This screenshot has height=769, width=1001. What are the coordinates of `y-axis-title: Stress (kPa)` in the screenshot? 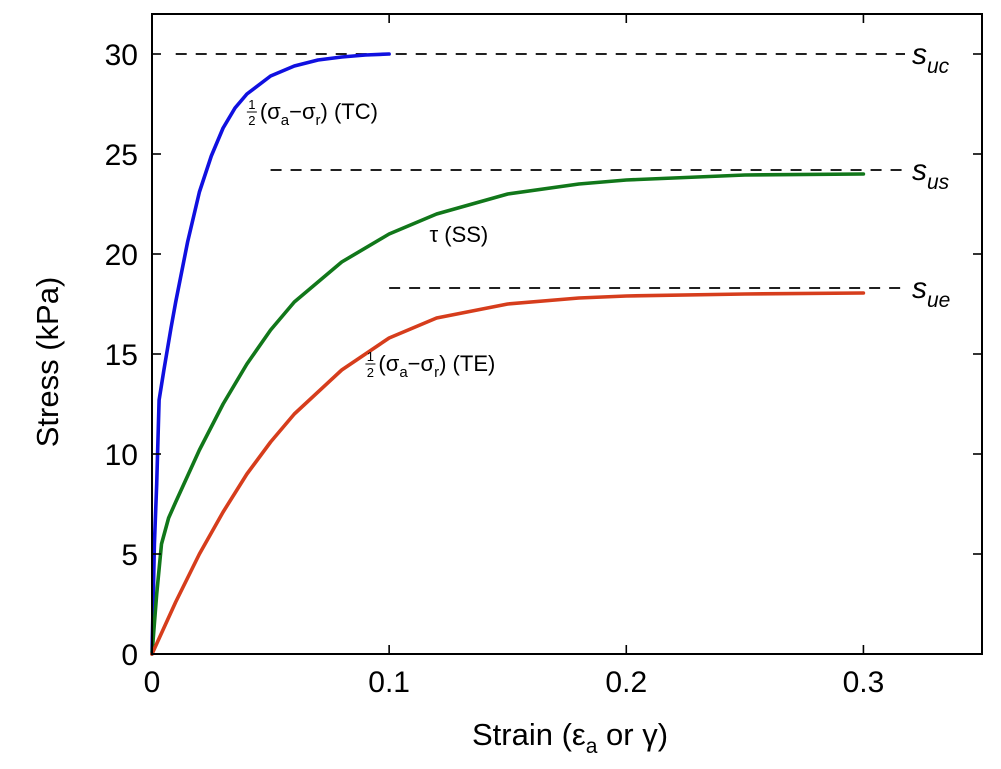 It's located at (47, 362).